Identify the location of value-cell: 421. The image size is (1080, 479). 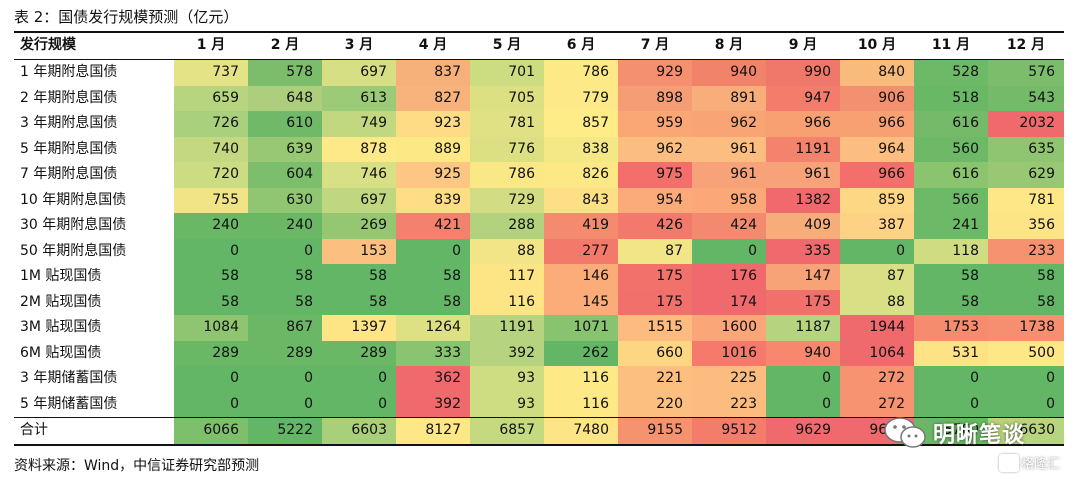
(433, 226).